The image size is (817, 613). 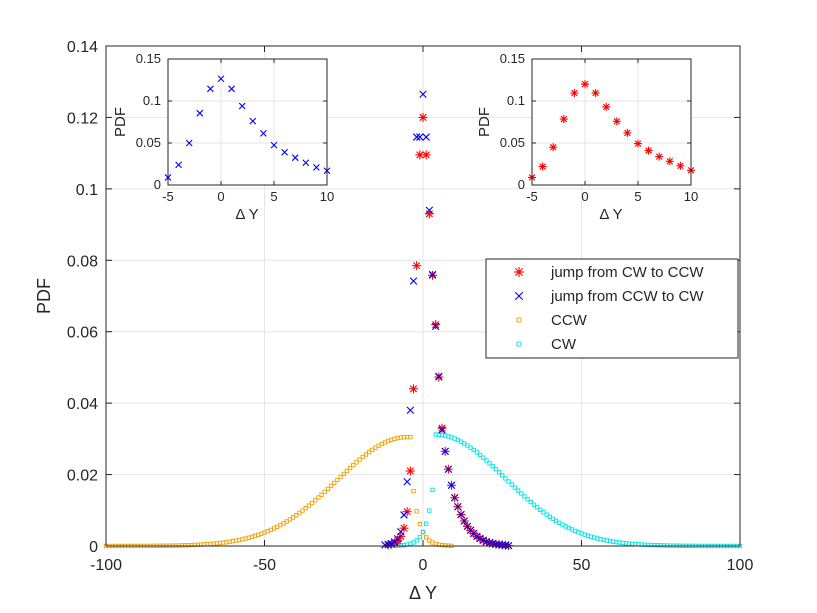 I want to click on inset-left-data-marks, so click(x=247, y=128).